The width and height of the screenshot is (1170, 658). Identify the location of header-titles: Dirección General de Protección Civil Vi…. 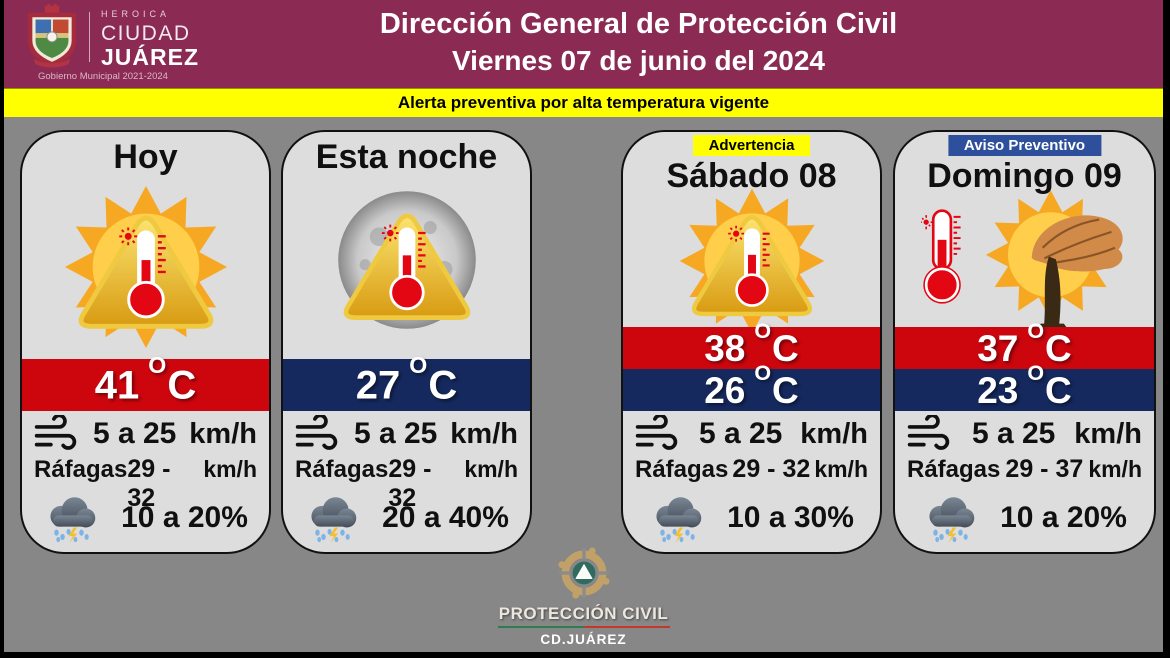
(638, 42).